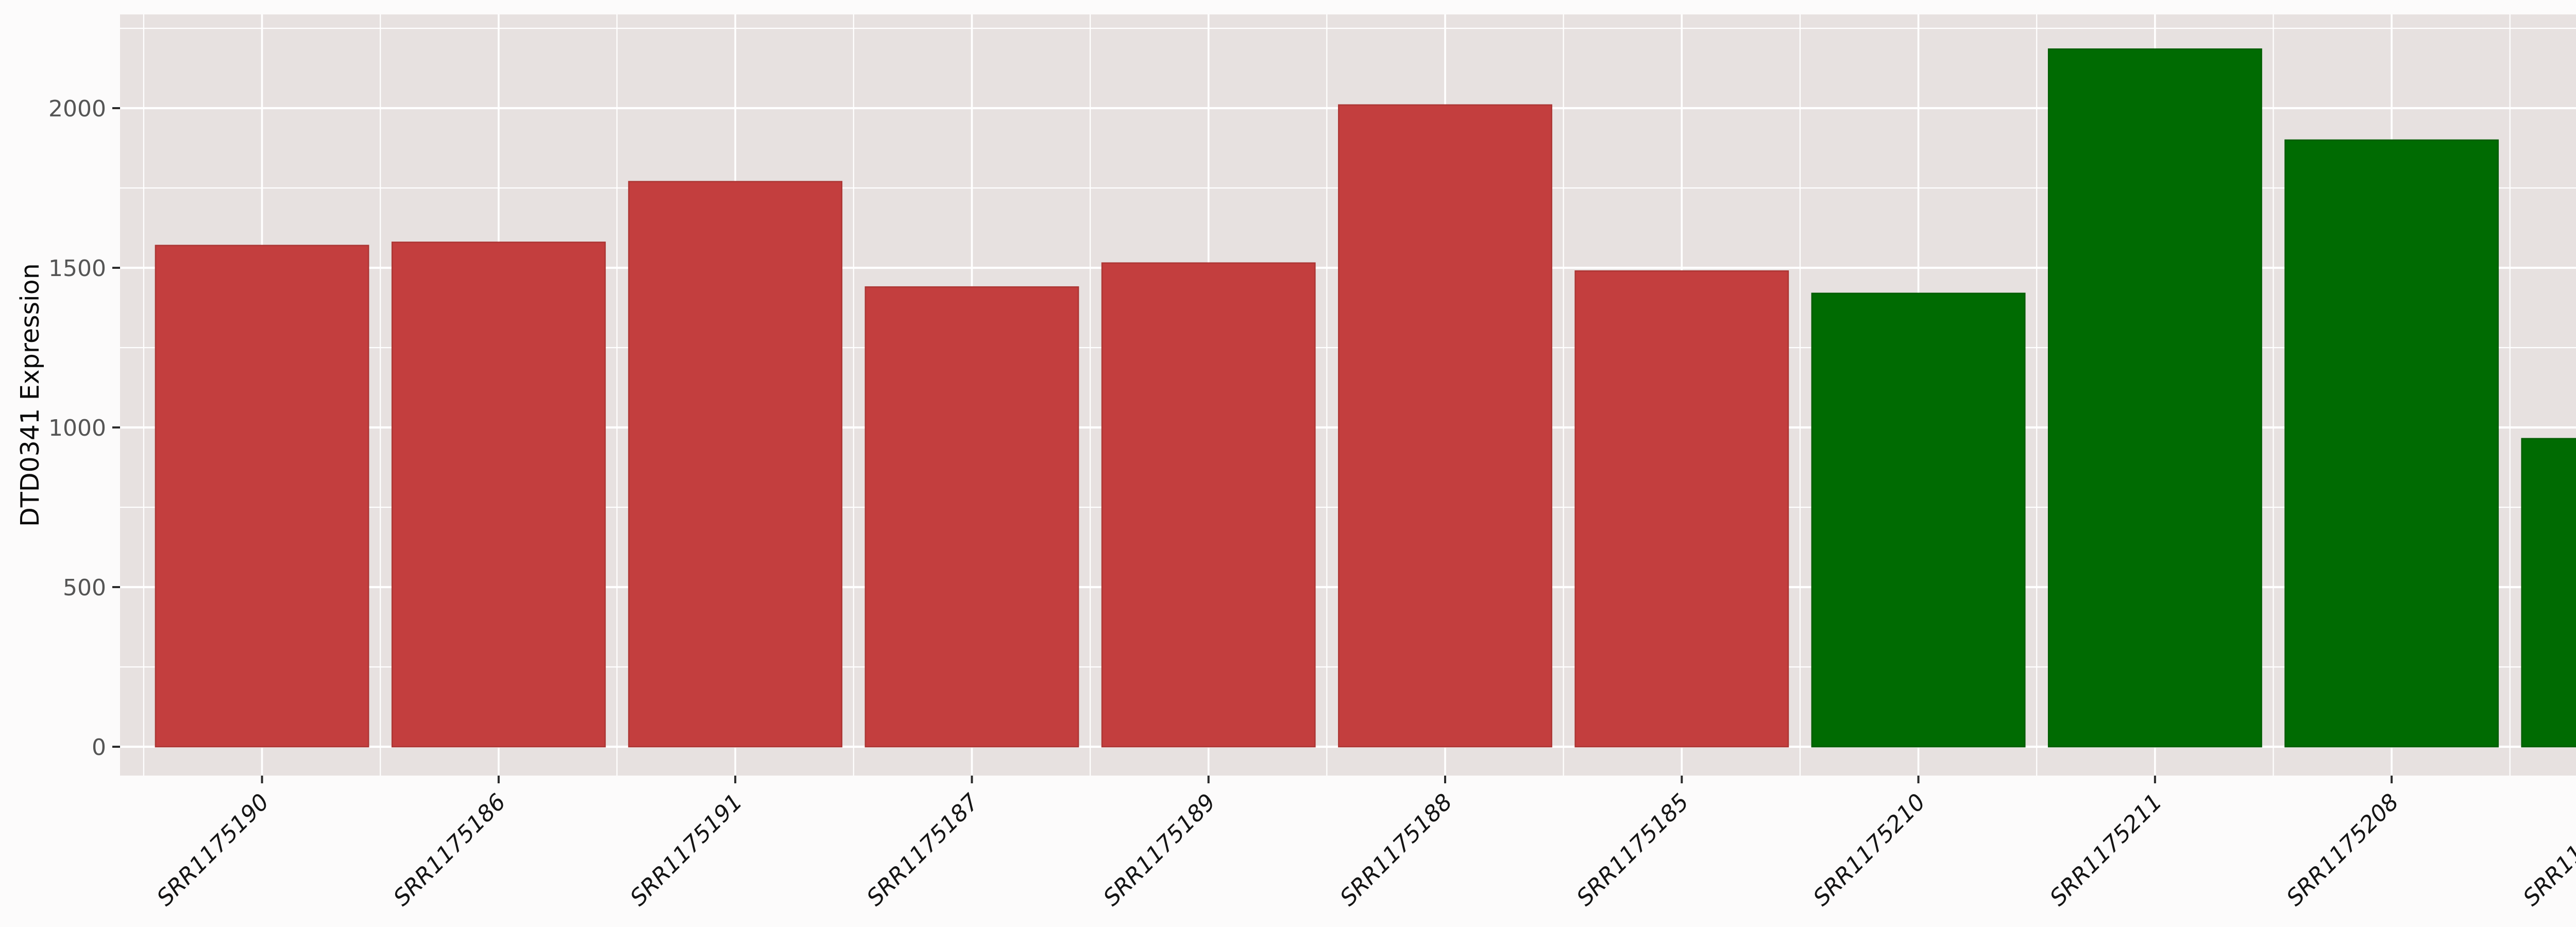 This screenshot has width=2576, height=927. I want to click on bar-SRR1175190, so click(262, 496).